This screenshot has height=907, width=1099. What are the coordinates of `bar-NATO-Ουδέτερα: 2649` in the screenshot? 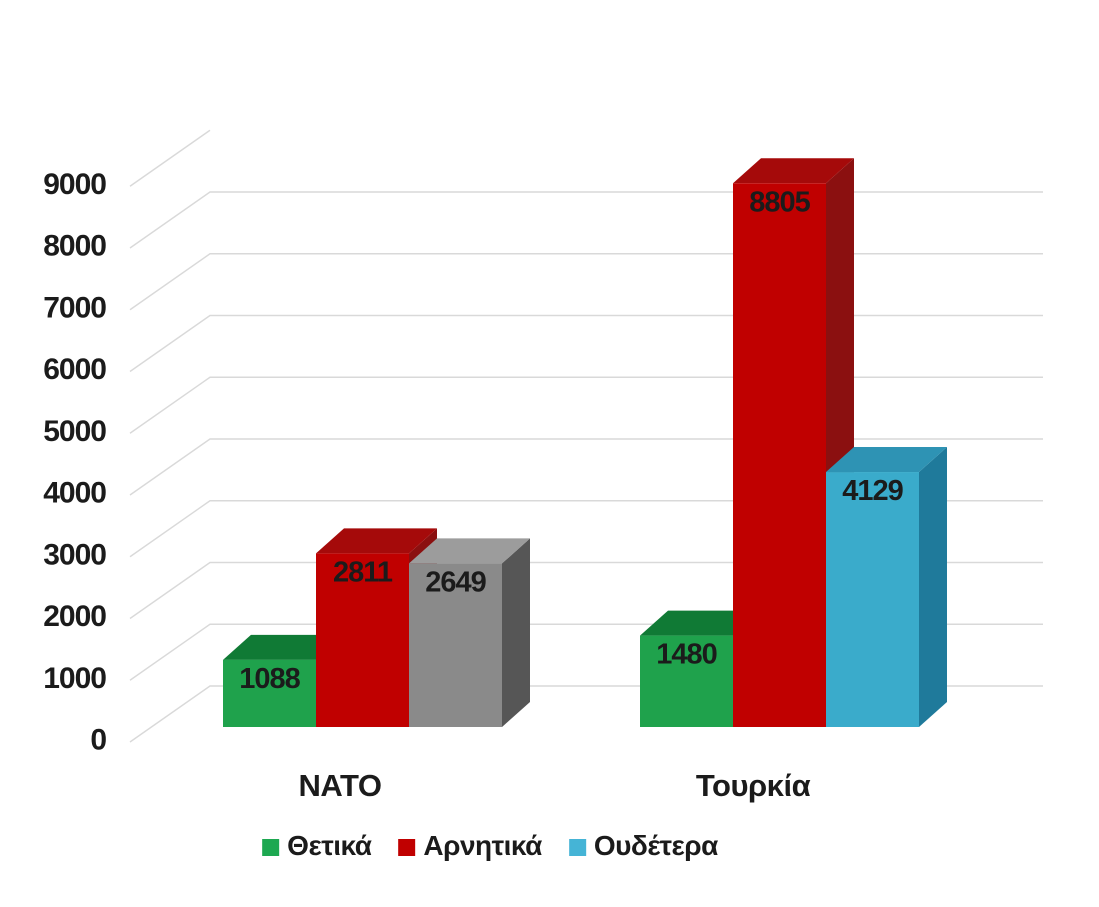 It's located at (469, 632).